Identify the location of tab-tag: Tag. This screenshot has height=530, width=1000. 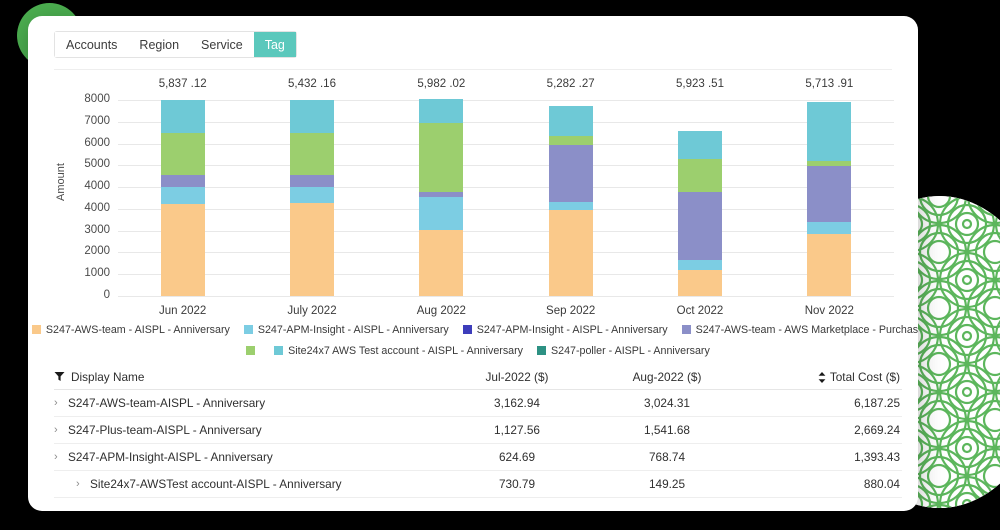
(274, 44).